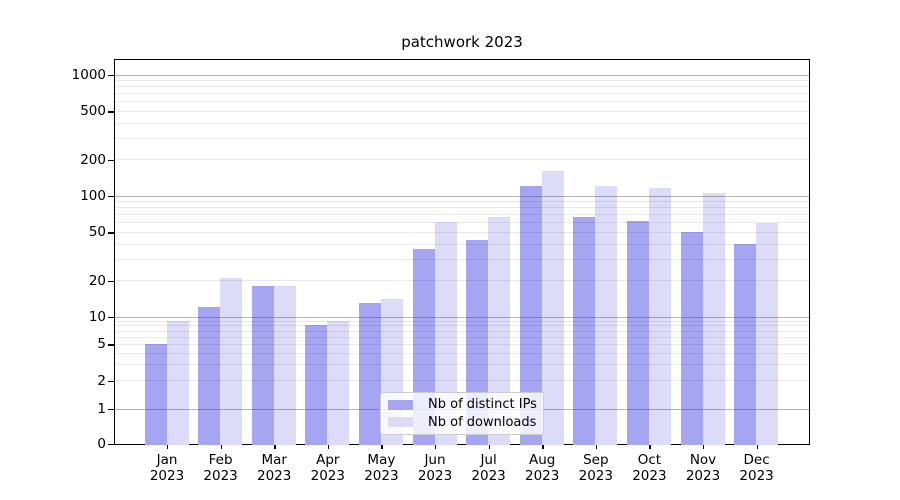 The image size is (900, 500). What do you see at coordinates (93, 111) in the screenshot?
I see `y-tick-label-500: 500` at bounding box center [93, 111].